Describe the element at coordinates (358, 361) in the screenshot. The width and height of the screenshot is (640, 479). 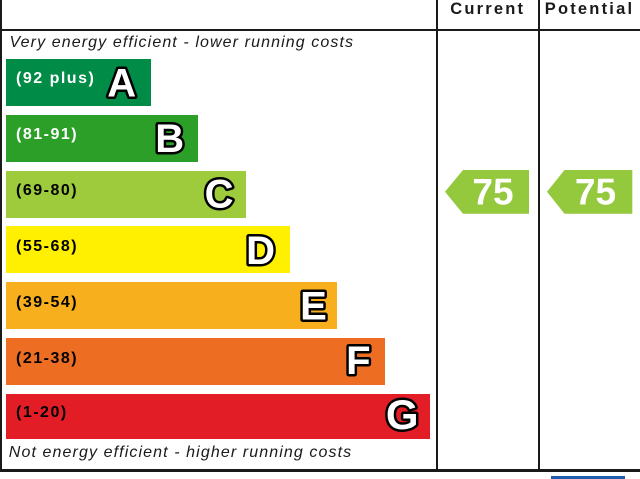
I see `svg-text: F` at that location.